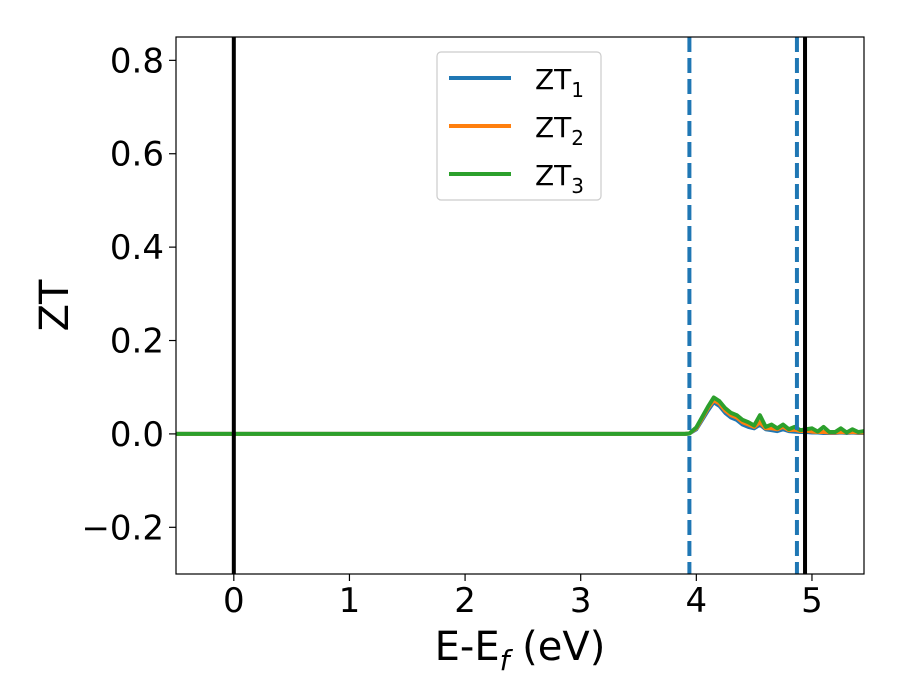  I want to click on x-axis-label: E-Ef (eV), so click(520, 650).